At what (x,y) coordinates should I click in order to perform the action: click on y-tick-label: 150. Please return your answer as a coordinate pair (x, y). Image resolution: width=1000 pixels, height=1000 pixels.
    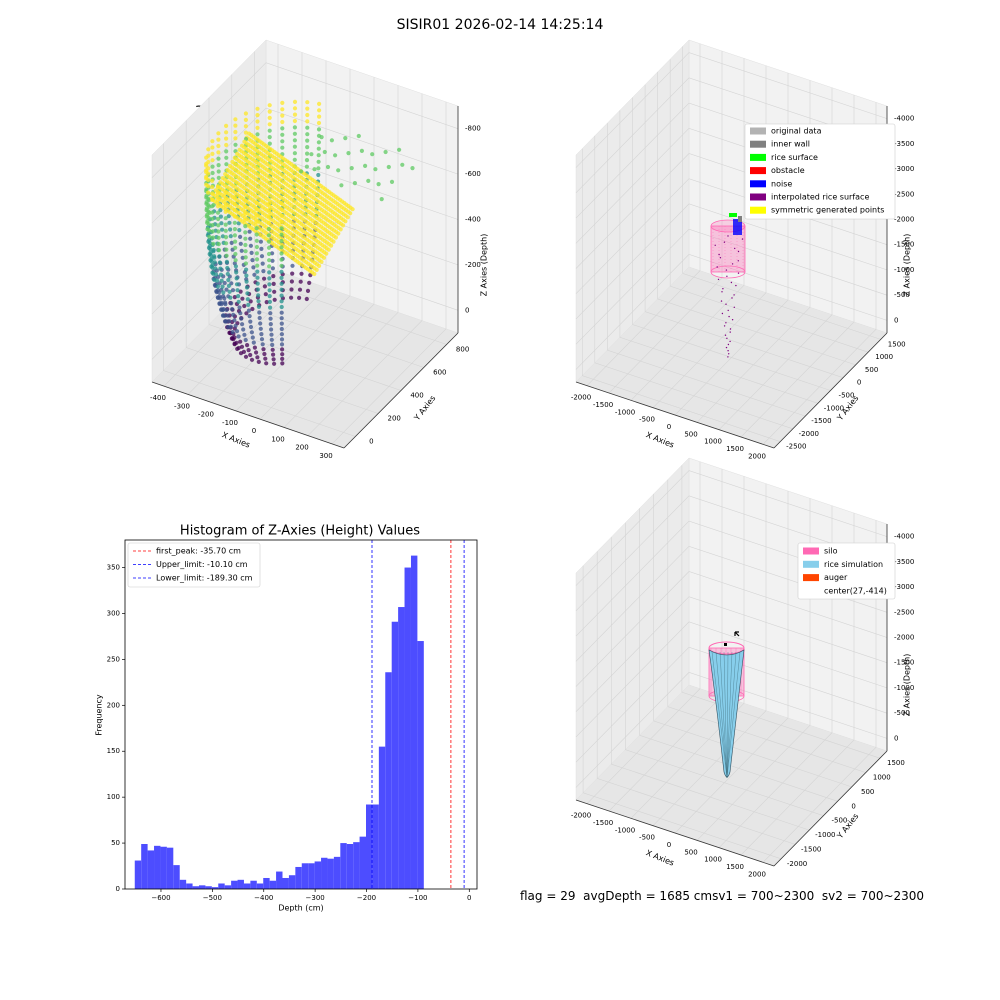
    Looking at the image, I should click on (113, 751).